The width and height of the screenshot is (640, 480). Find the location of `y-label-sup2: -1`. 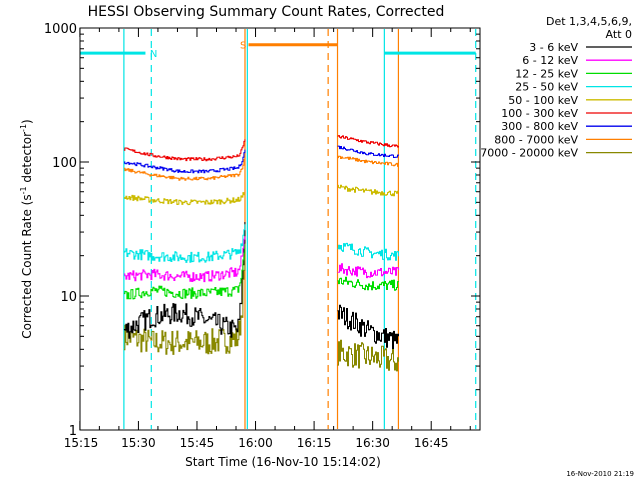

y-label-sup2: -1 is located at coordinates (23, 128).